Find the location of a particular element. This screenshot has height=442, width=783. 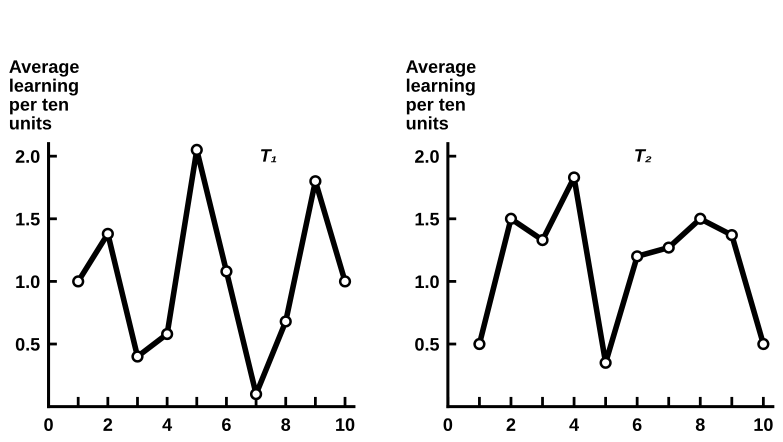

chart-title: T₂ is located at coordinates (643, 155).